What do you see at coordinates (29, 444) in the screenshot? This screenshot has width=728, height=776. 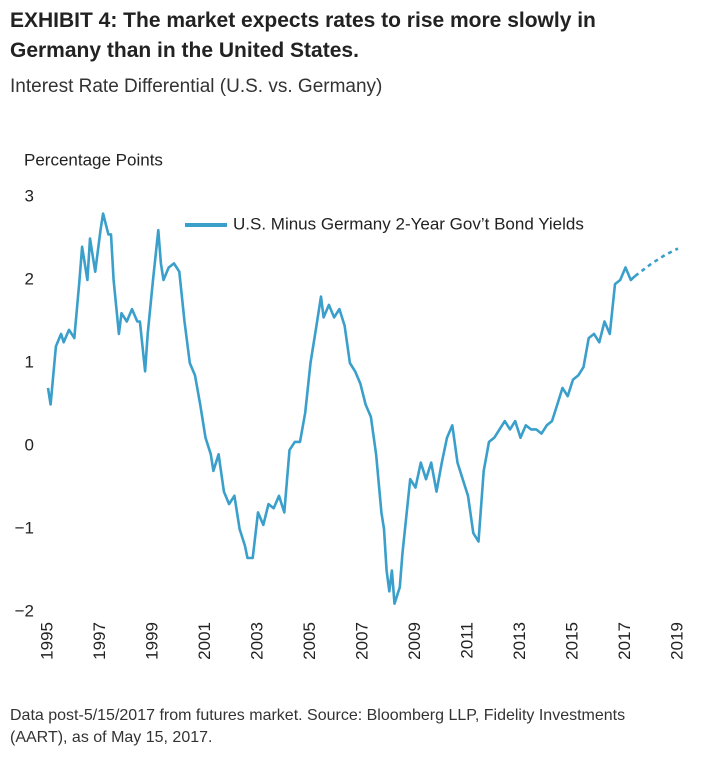 I see `y-tick-label: 0` at bounding box center [29, 444].